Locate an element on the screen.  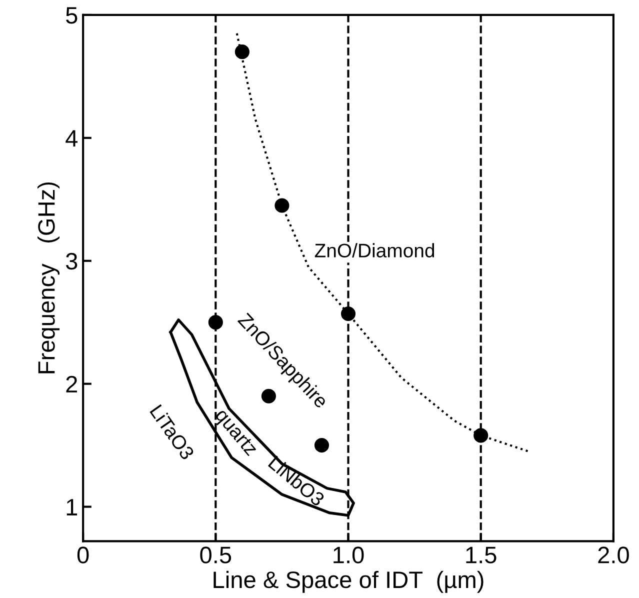
y-tick-label: 4 is located at coordinates (72, 138).